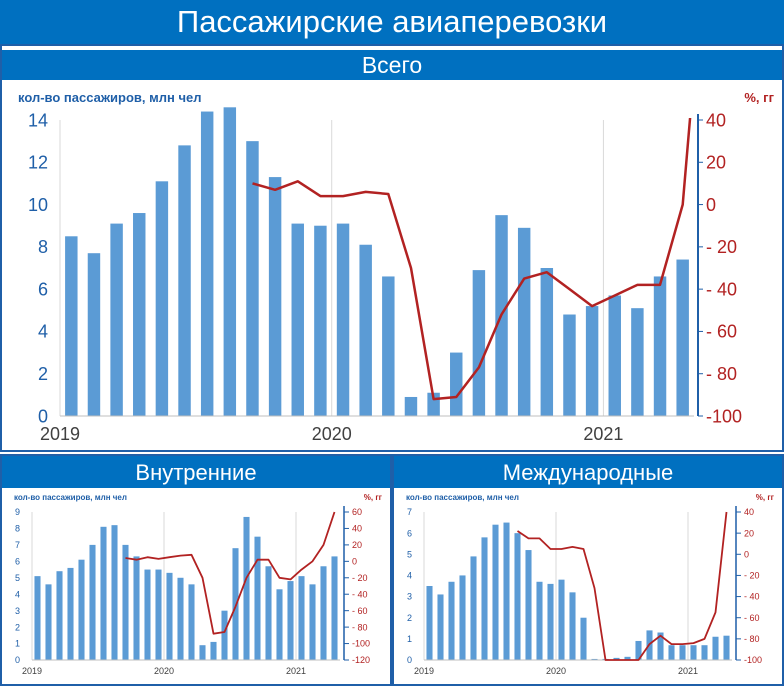 This screenshot has width=784, height=686. I want to click on title-banner: Пассажирские авиаперевозки, so click(392, 22).